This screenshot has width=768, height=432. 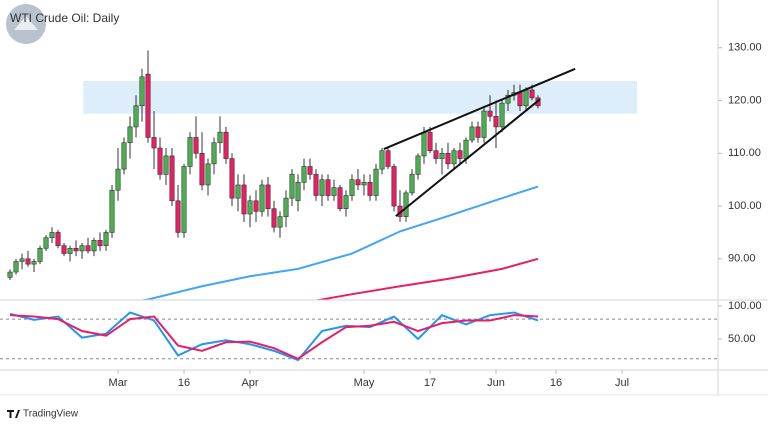 What do you see at coordinates (742, 259) in the screenshot?
I see `y-tick-label: 90.00` at bounding box center [742, 259].